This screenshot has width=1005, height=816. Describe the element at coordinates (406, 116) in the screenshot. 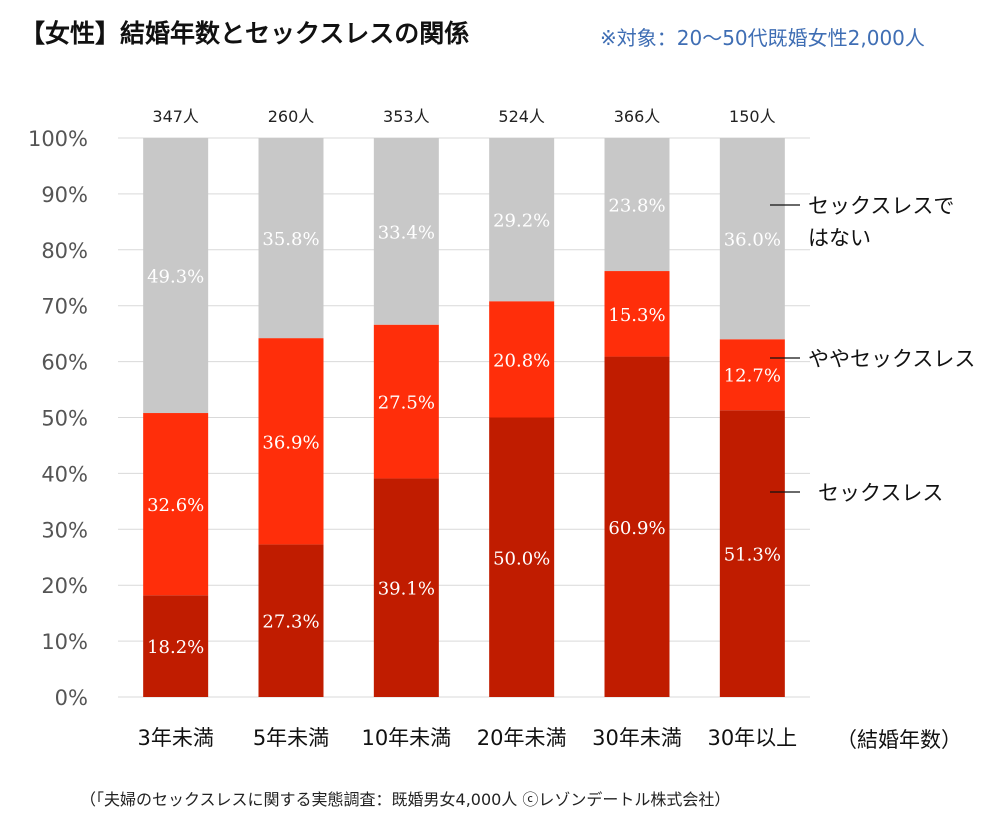

I see `respondent-count: 353人` at that location.